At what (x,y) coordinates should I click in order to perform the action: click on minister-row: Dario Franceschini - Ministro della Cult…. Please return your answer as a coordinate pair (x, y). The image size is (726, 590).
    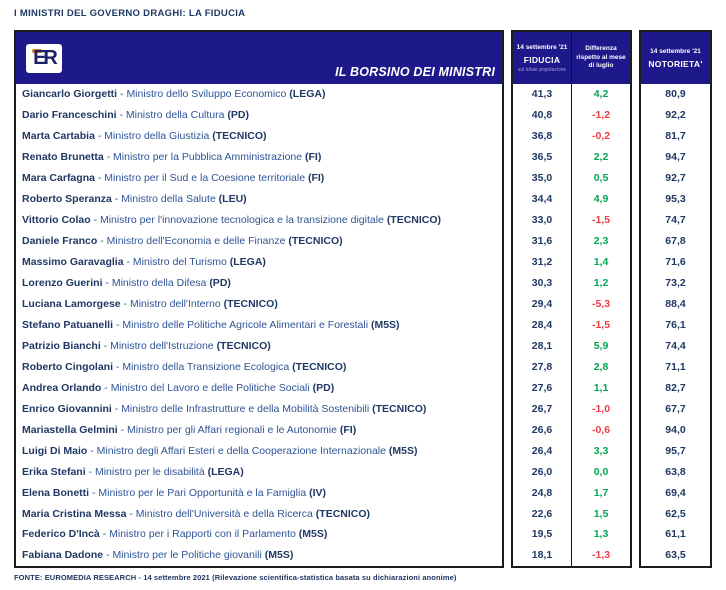
    Looking at the image, I should click on (259, 115).